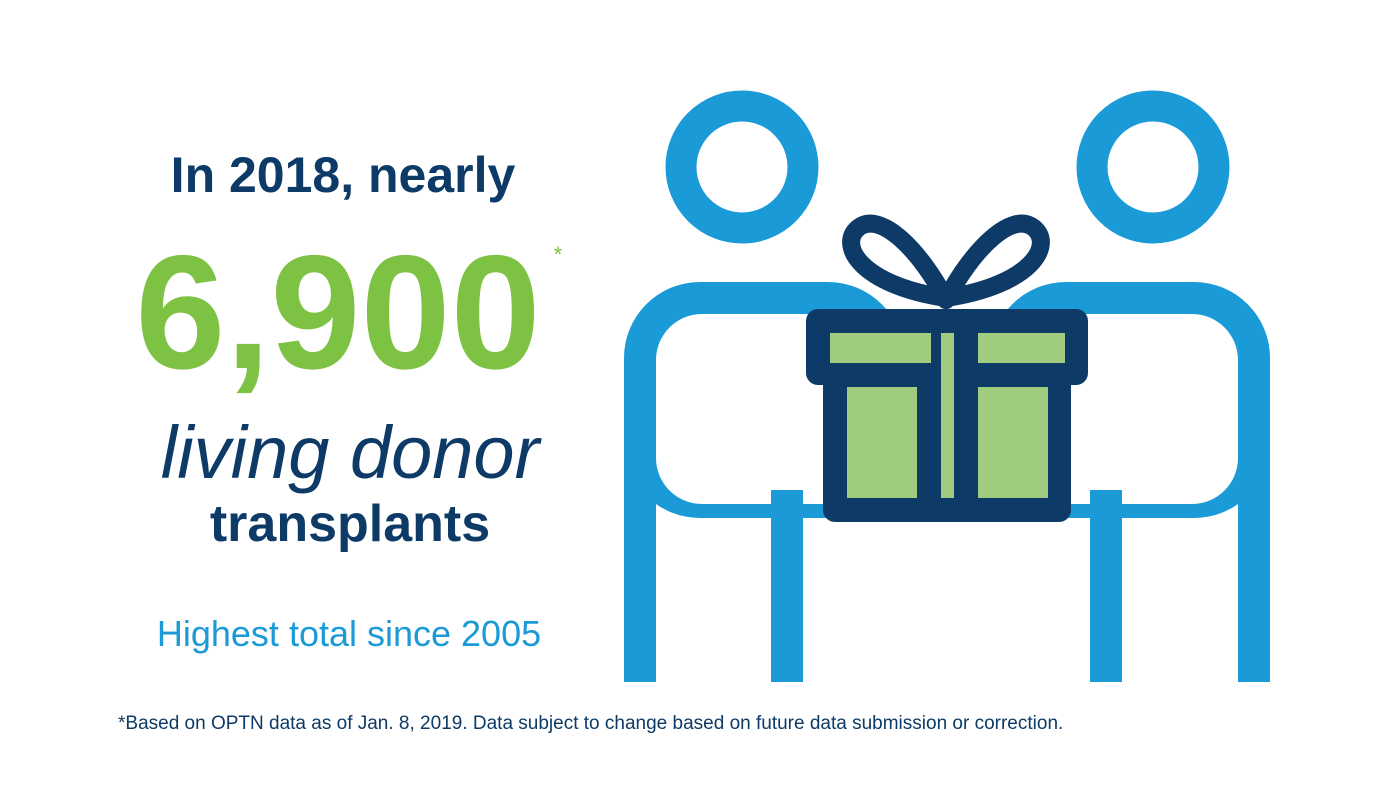 Image resolution: width=1400 pixels, height=788 pixels. What do you see at coordinates (349, 633) in the screenshot?
I see `highlight: Highest total since 2005` at bounding box center [349, 633].